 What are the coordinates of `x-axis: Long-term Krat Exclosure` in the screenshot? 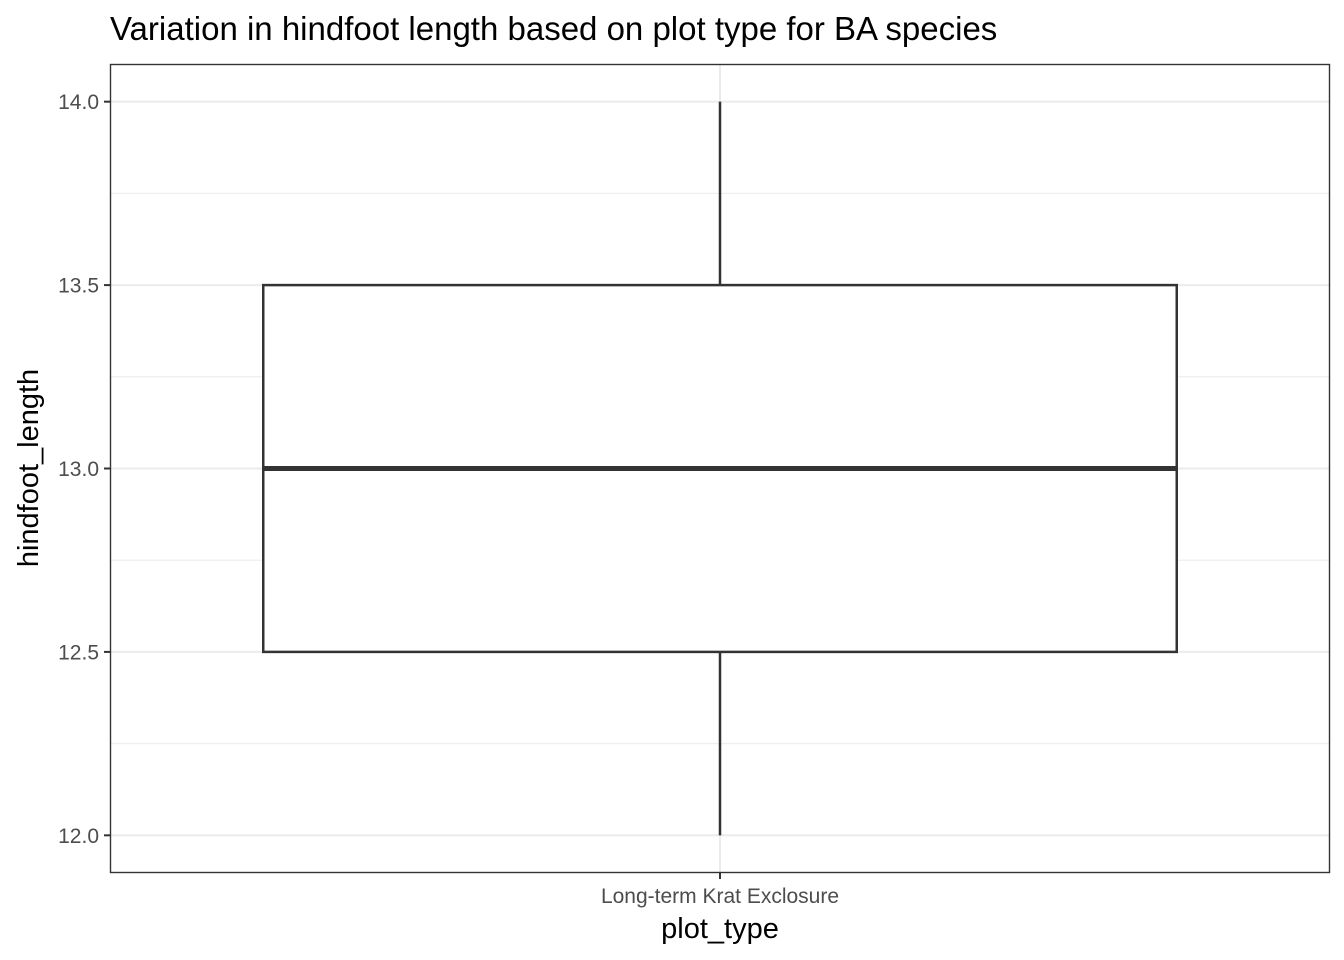 It's located at (720, 890).